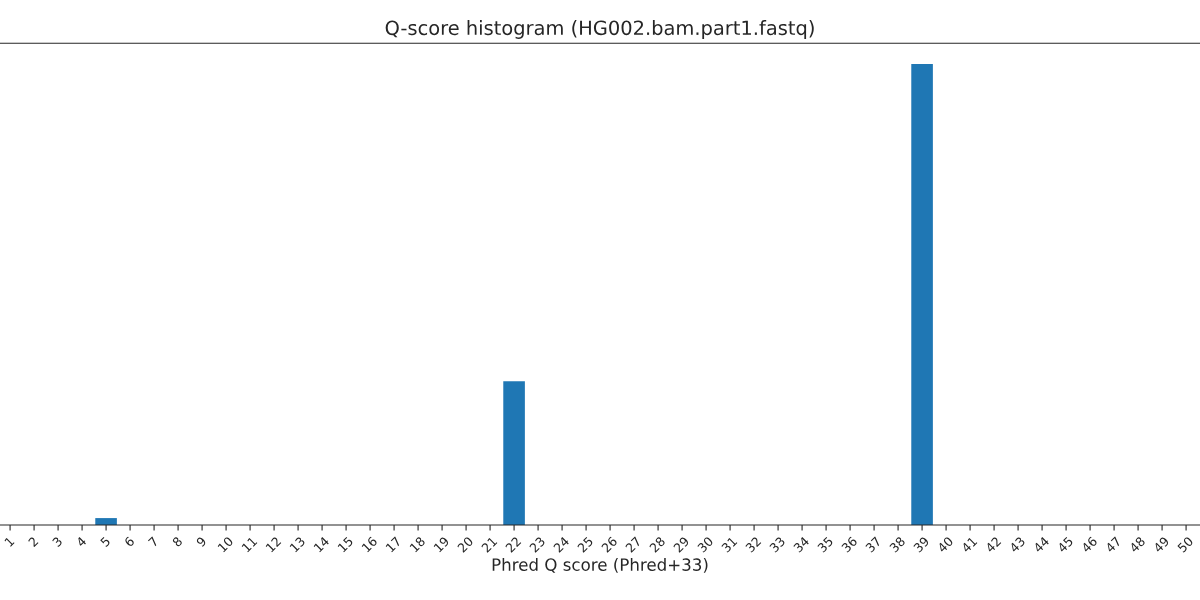 Image resolution: width=1200 pixels, height=600 pixels. I want to click on x-tick-label: 26, so click(609, 544).